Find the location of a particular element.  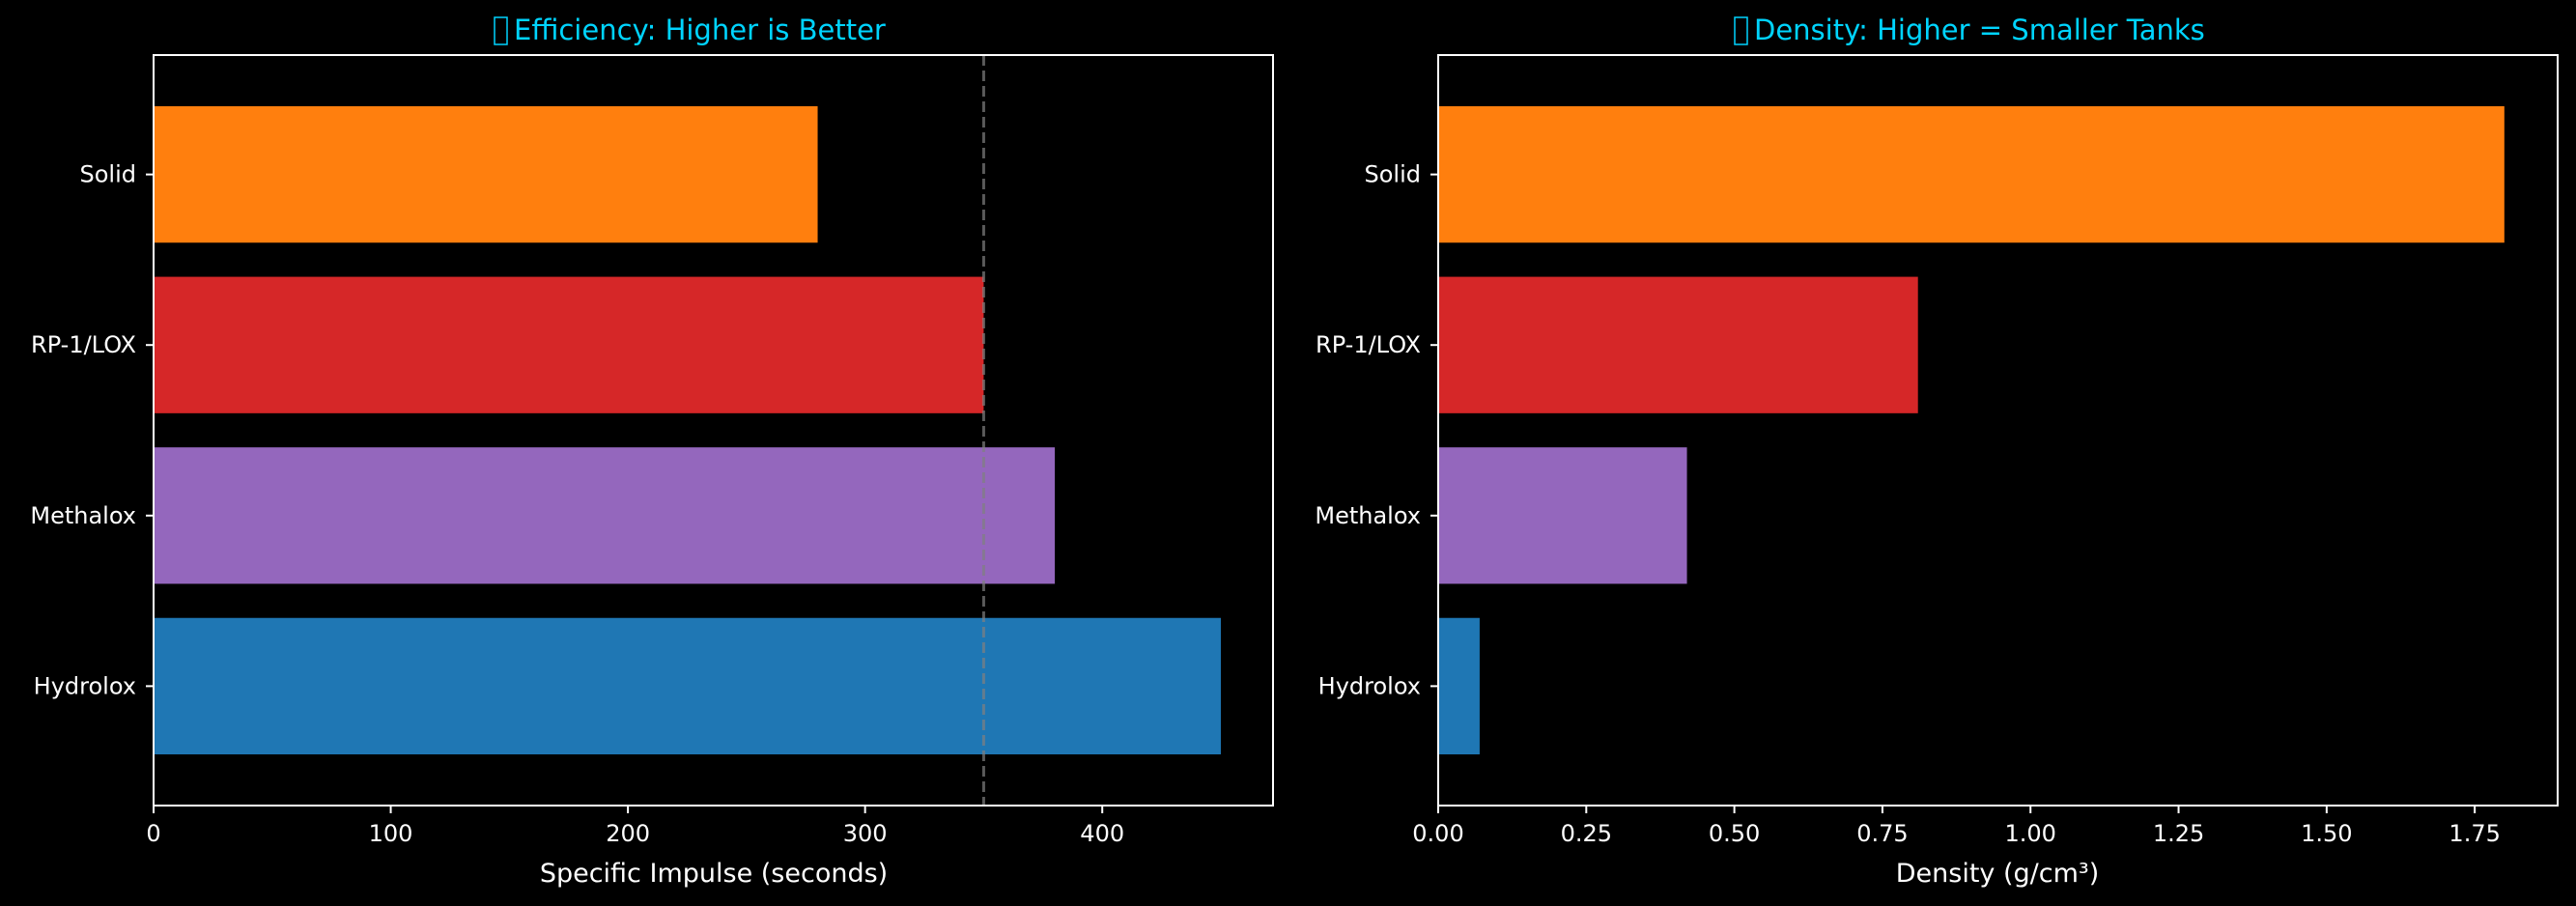

x-tick-label: 0.25 is located at coordinates (1586, 833).